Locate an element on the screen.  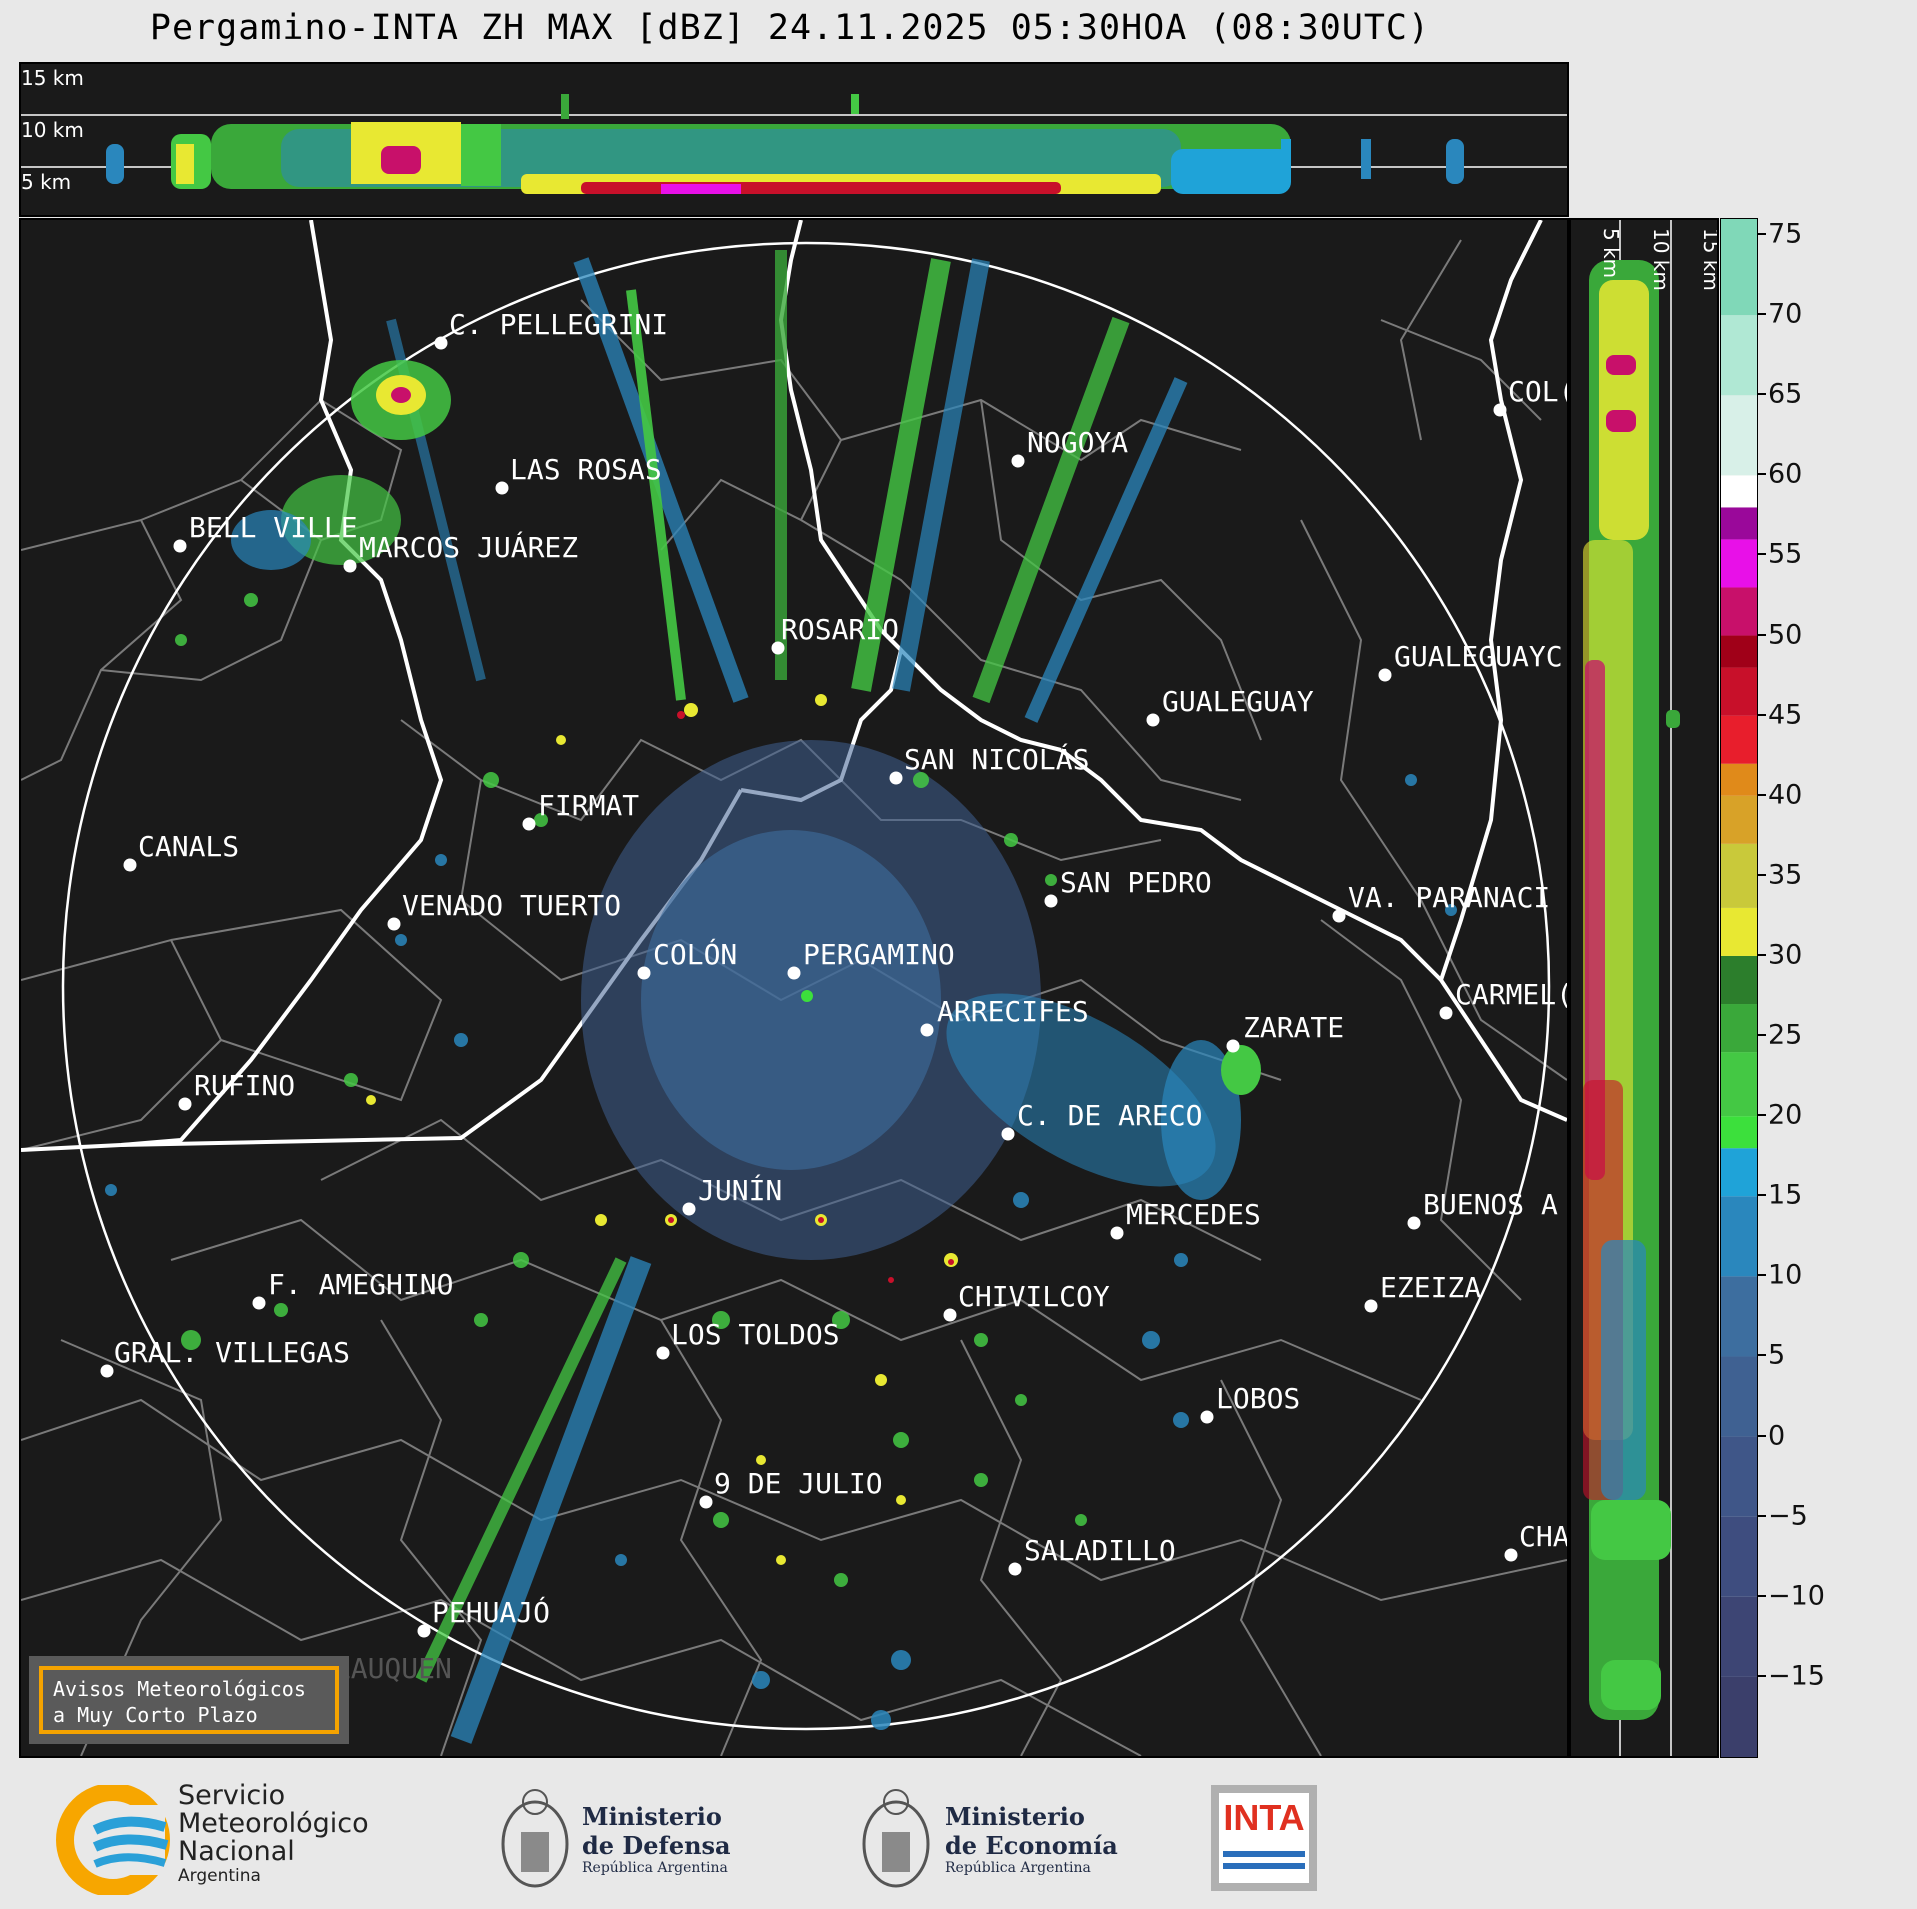
inta-logo-frame: INTA is located at coordinates (1264, 1838).